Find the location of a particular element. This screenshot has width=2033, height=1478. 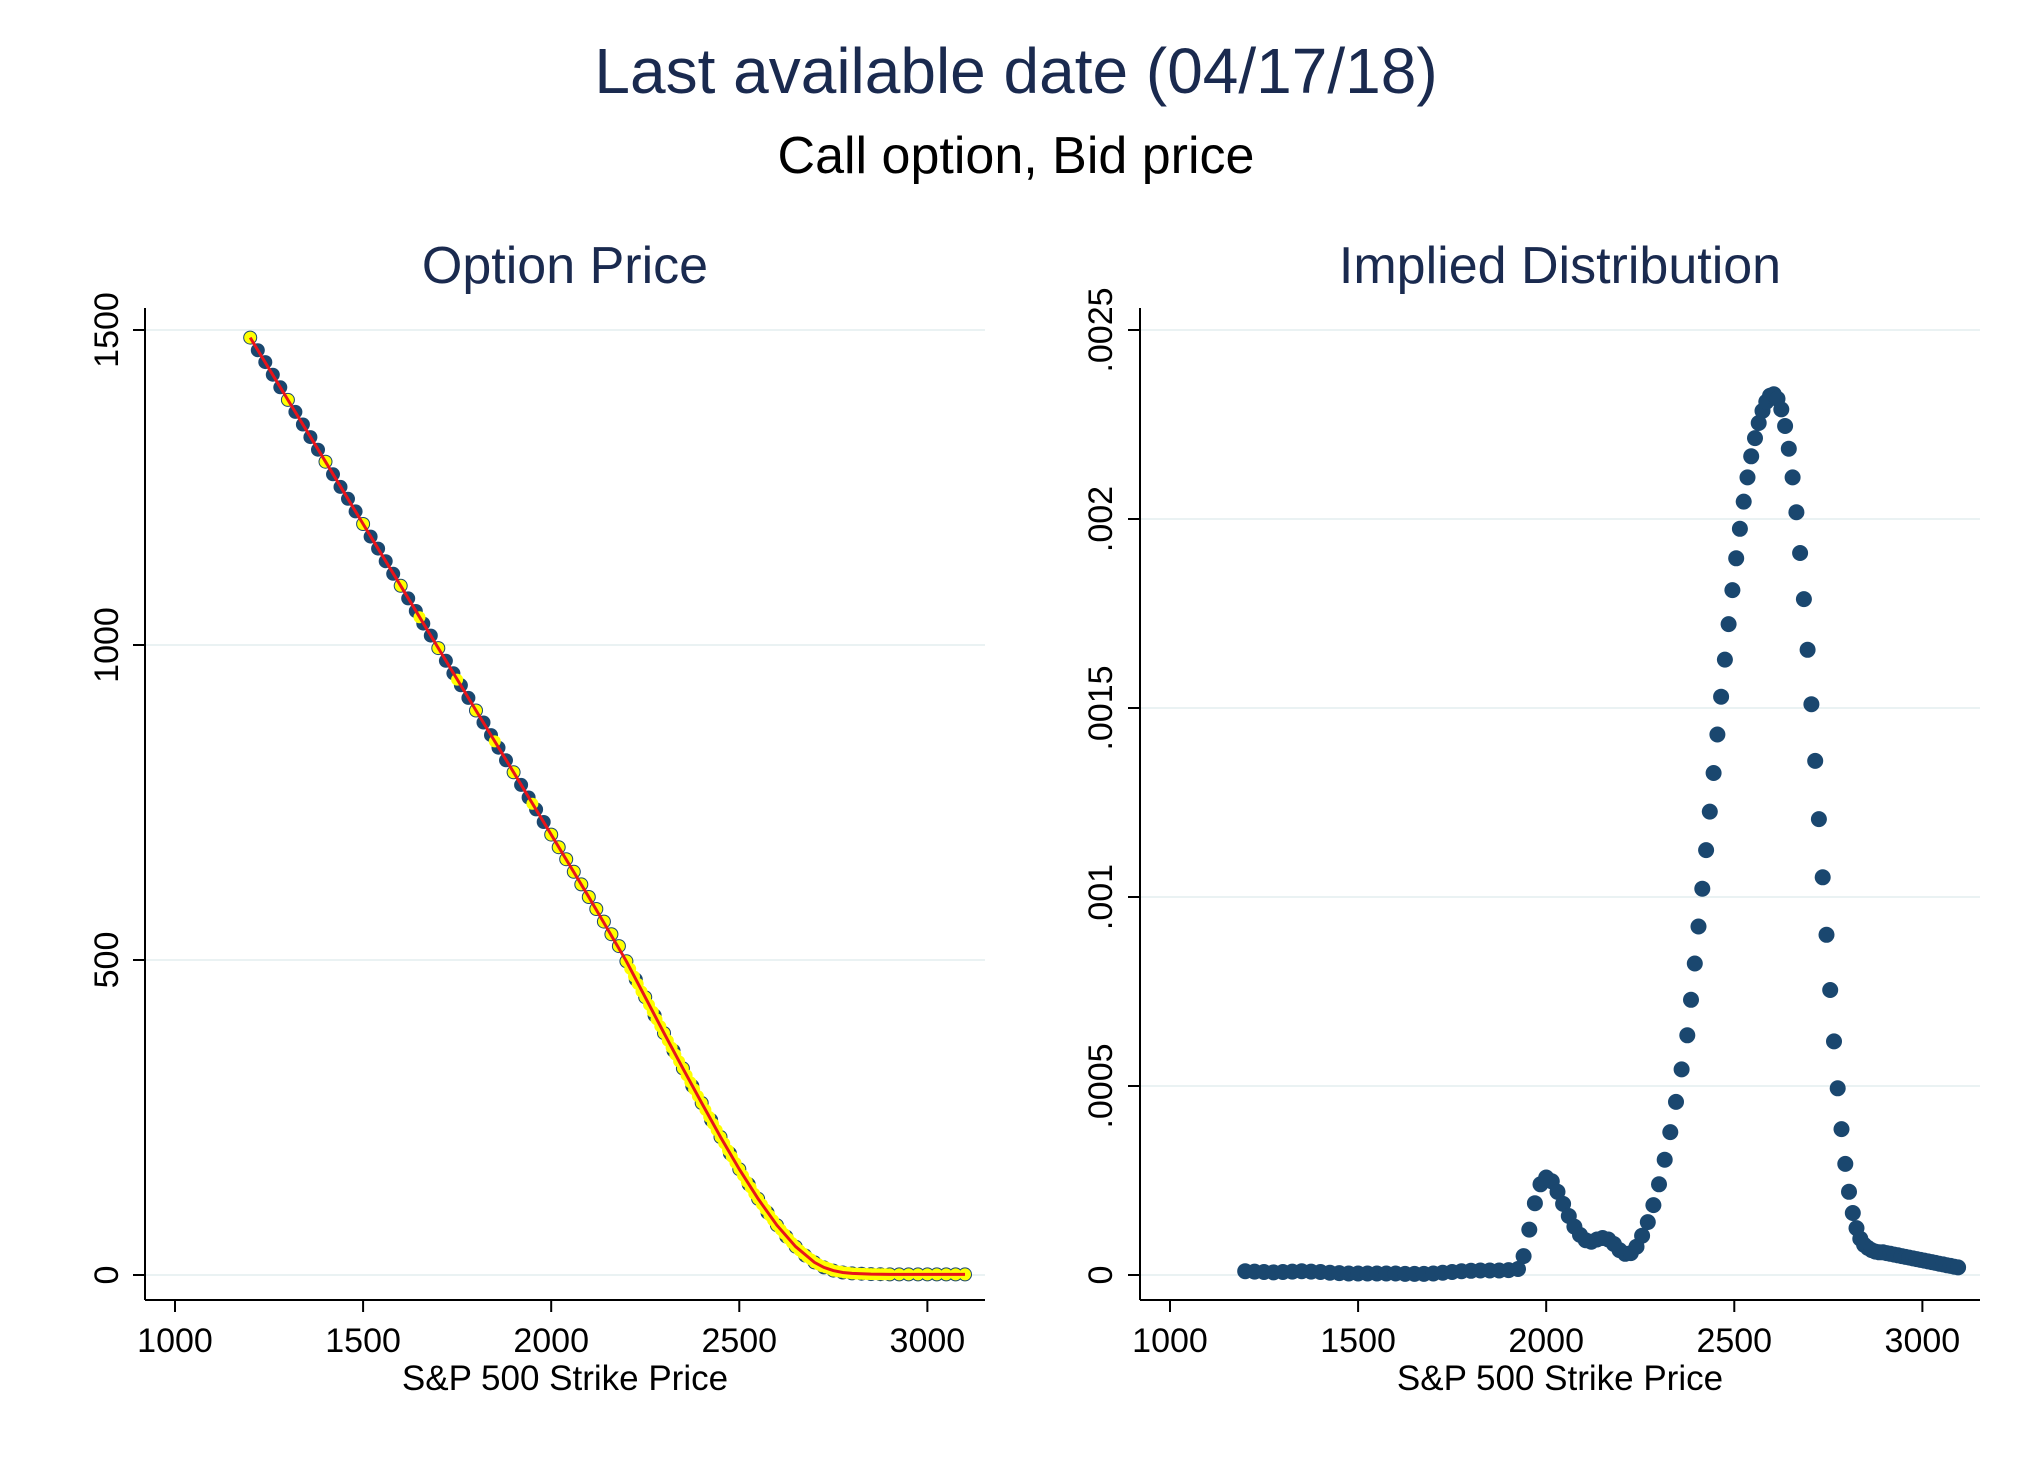

y-tick-label: .0005 is located at coordinates (1101, 1085).